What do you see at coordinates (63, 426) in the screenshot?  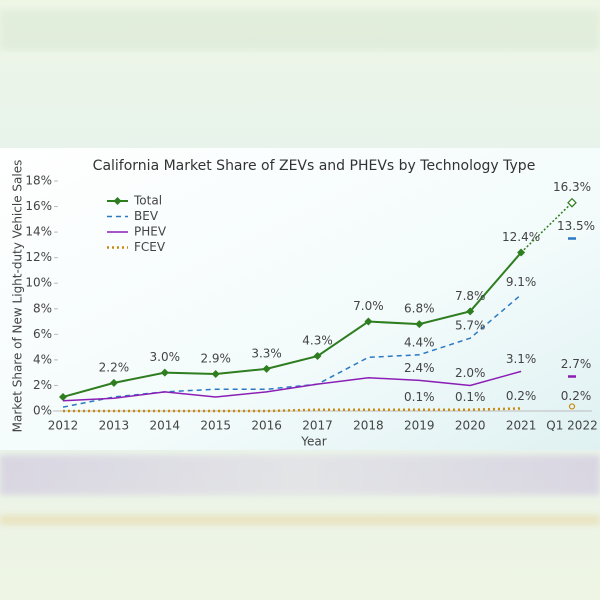 I see `x-tick-label: 2012` at bounding box center [63, 426].